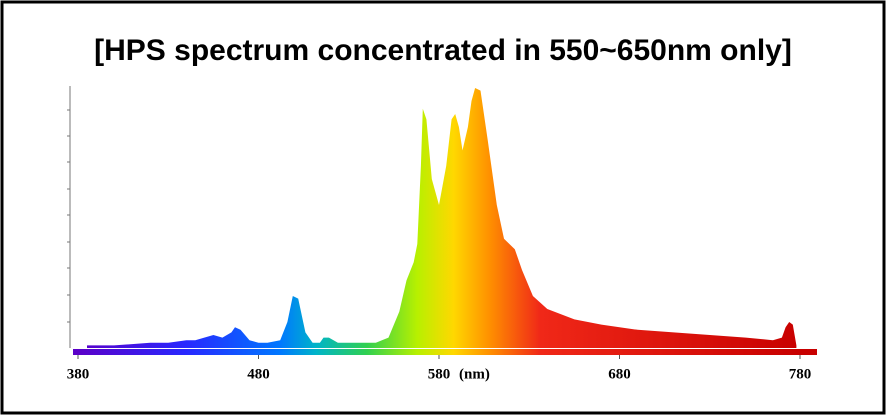  Describe the element at coordinates (68, 216) in the screenshot. I see `y-axis-ticks` at that location.